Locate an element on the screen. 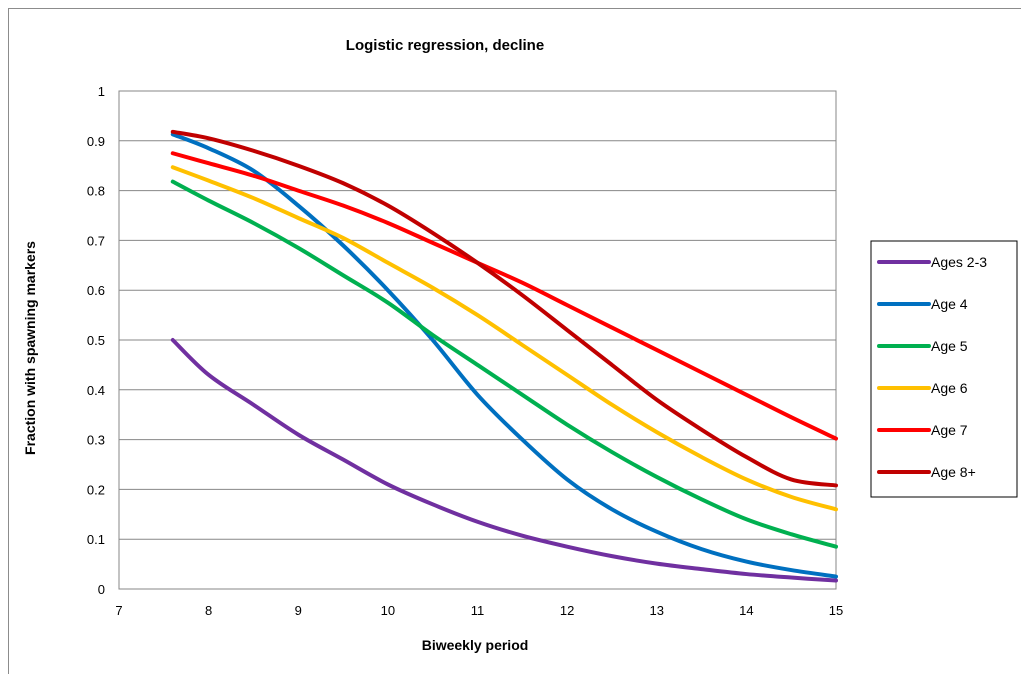 The height and width of the screenshot is (682, 1029). y-tick-label: 0.9 is located at coordinates (96, 141).